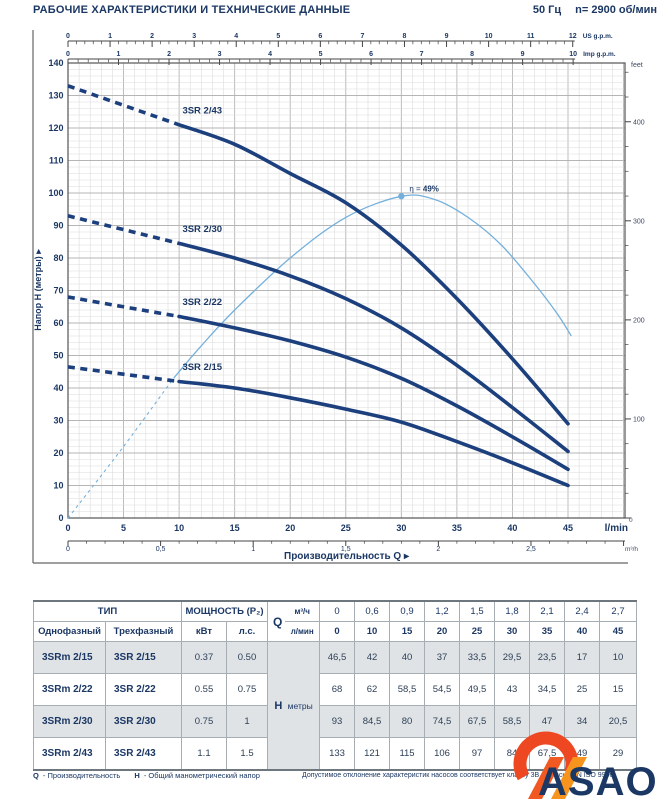 This screenshot has height=800, width=664. I want to click on svg-text: 6, so click(320, 36).